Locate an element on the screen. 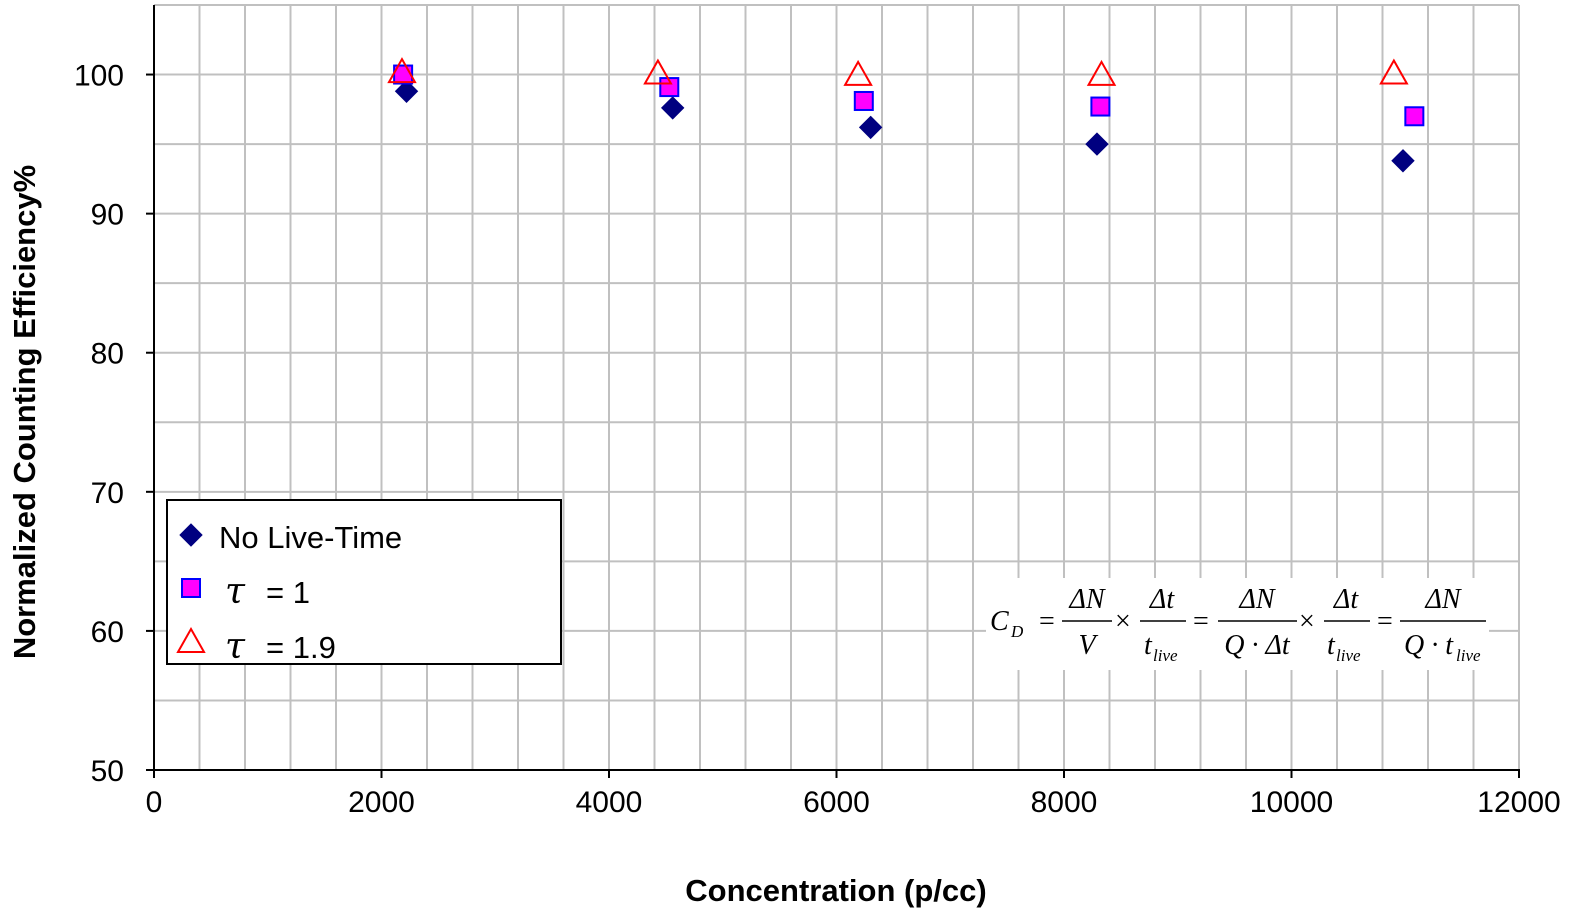  data-points is located at coordinates (906, 115).